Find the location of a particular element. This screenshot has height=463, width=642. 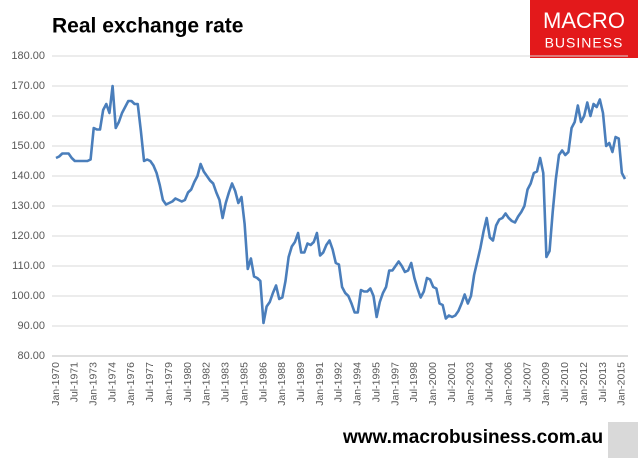

x-tick-label: Jan-1985 is located at coordinates (244, 384).